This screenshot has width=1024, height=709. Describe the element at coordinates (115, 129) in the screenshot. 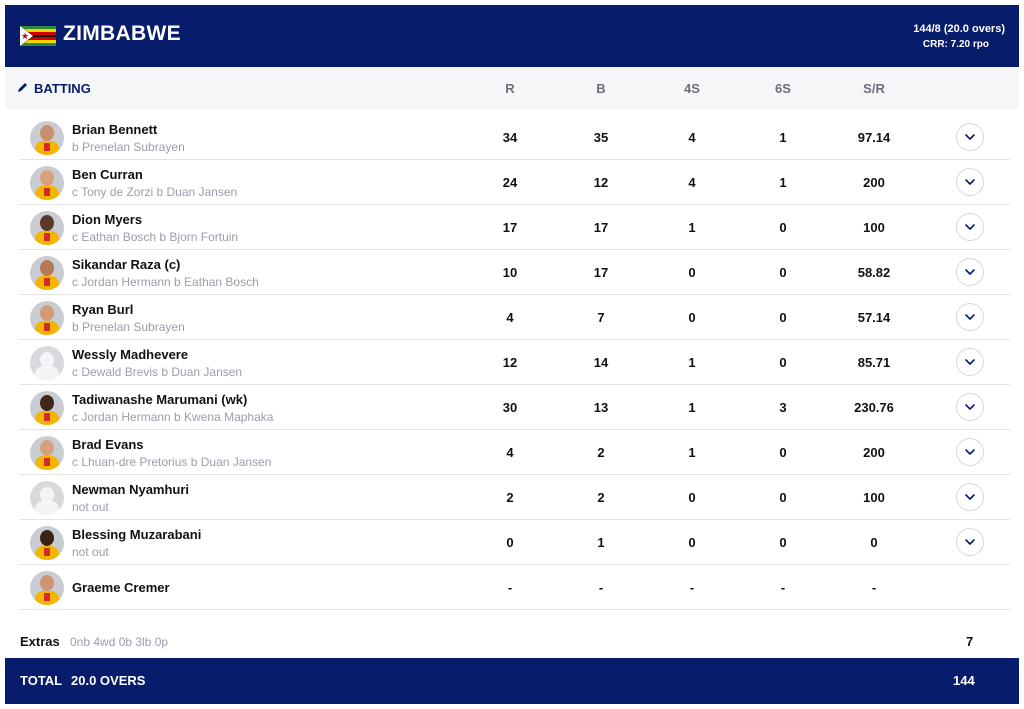

I see `player-name: Brian Bennett` at that location.